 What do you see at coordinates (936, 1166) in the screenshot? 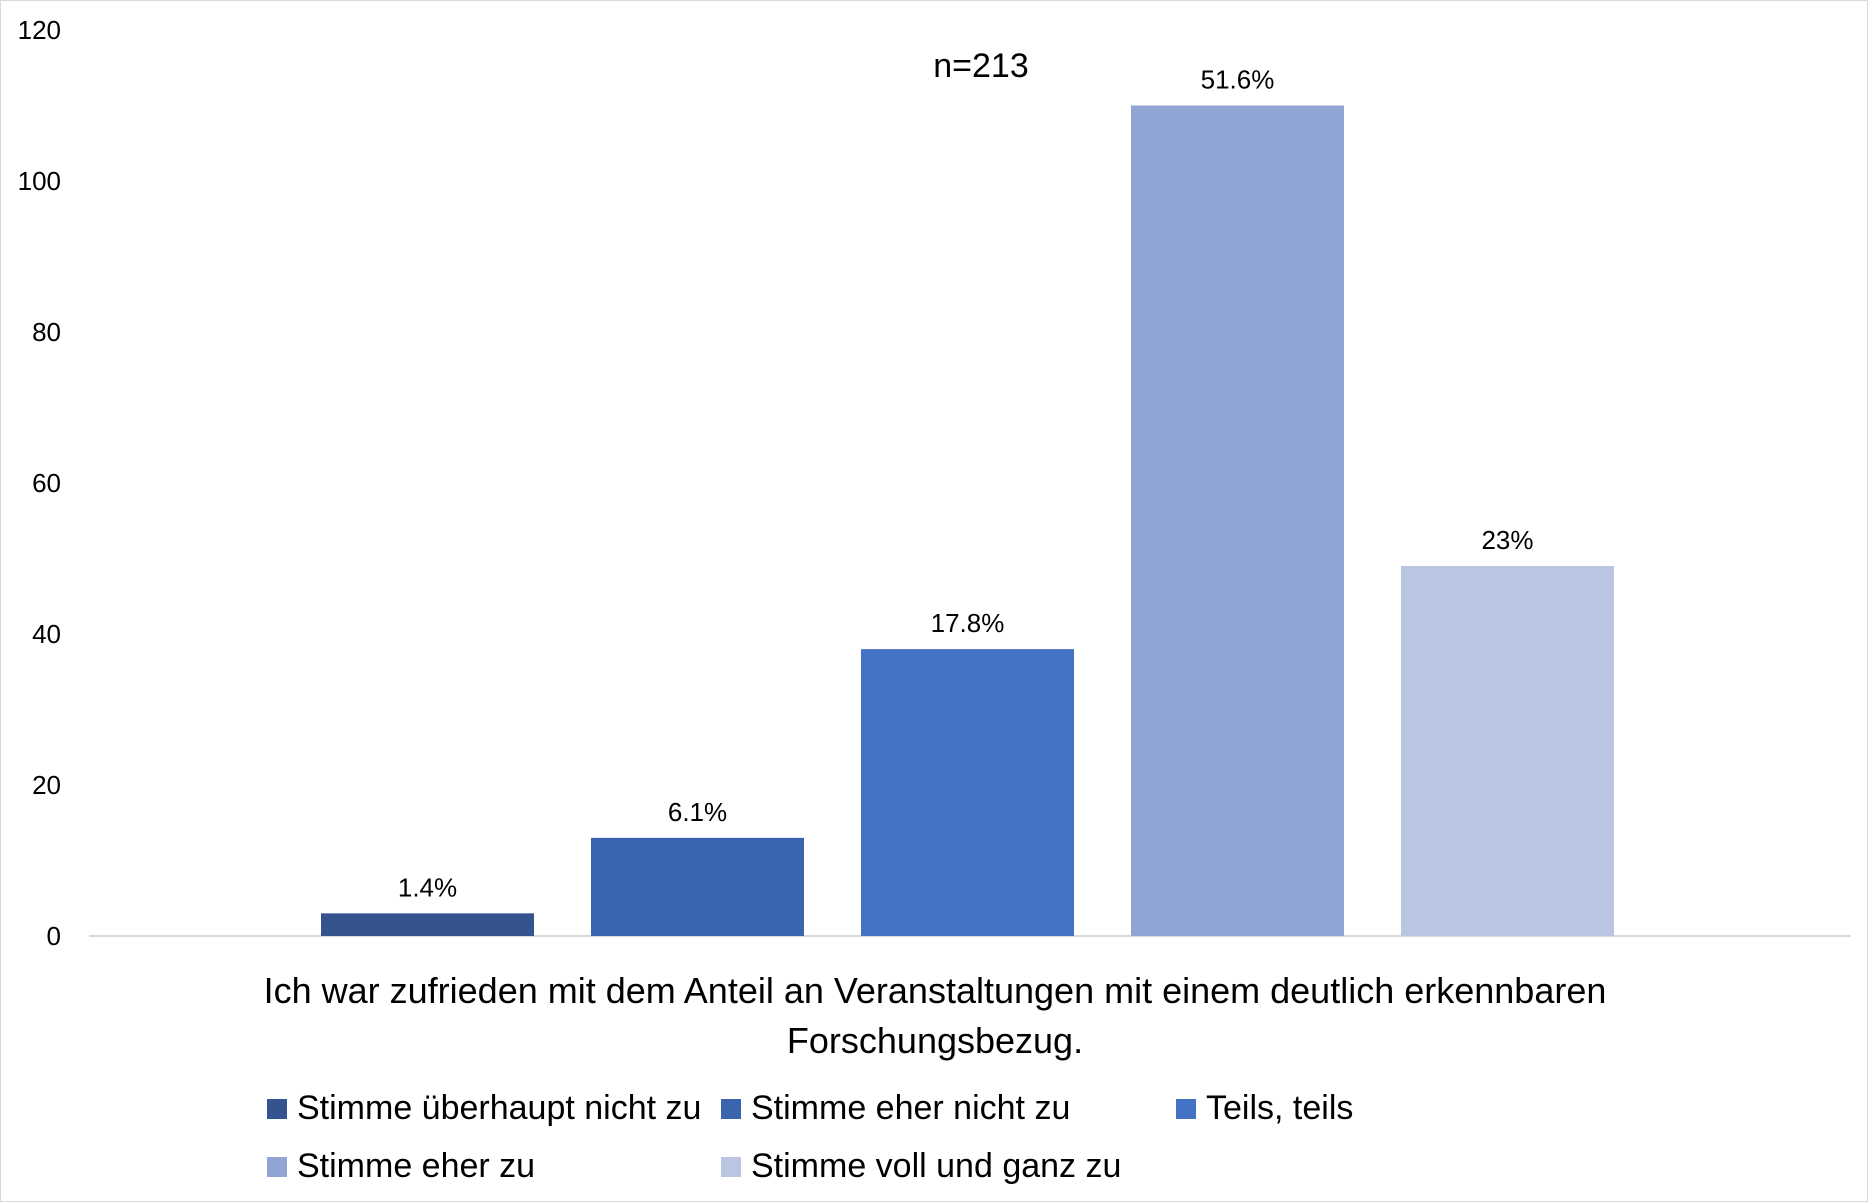
I see `legend-label: Stimme voll und ganz zu` at bounding box center [936, 1166].